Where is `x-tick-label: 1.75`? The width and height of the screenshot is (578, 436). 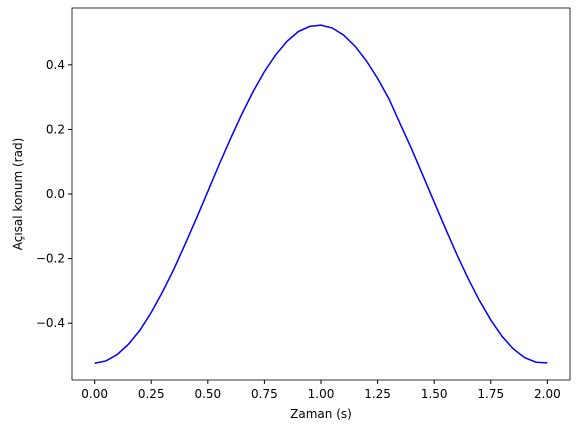 x-tick-label: 1.75 is located at coordinates (490, 394).